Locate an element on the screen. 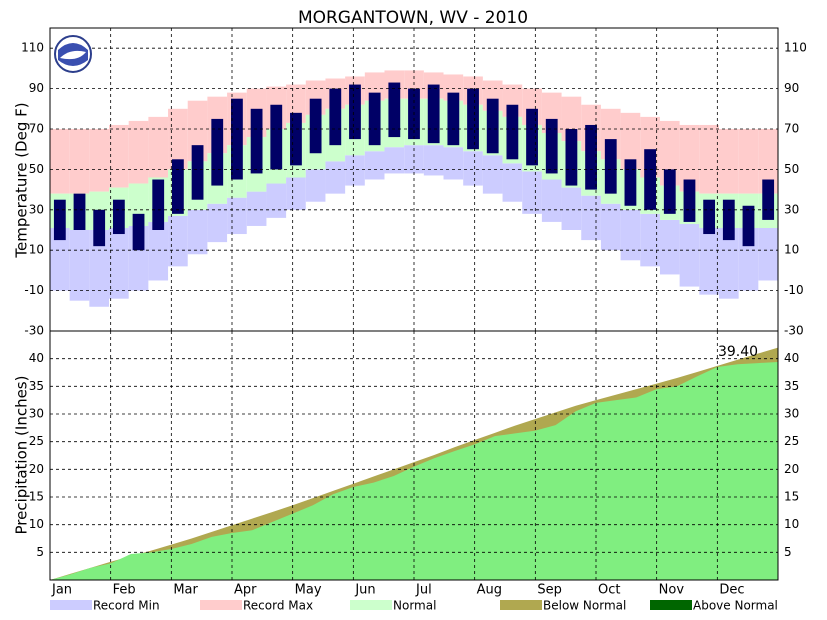 This screenshot has width=827, height=620. legend-label: Record Max is located at coordinates (278, 606).